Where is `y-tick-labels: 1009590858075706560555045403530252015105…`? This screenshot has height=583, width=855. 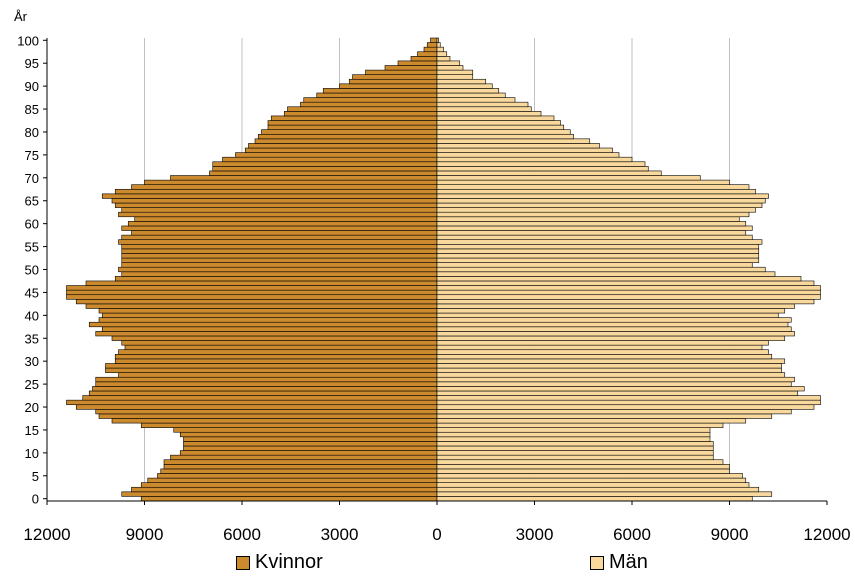 y-tick-labels: 1009590858075706560555045403530252015105… is located at coordinates (28, 269).